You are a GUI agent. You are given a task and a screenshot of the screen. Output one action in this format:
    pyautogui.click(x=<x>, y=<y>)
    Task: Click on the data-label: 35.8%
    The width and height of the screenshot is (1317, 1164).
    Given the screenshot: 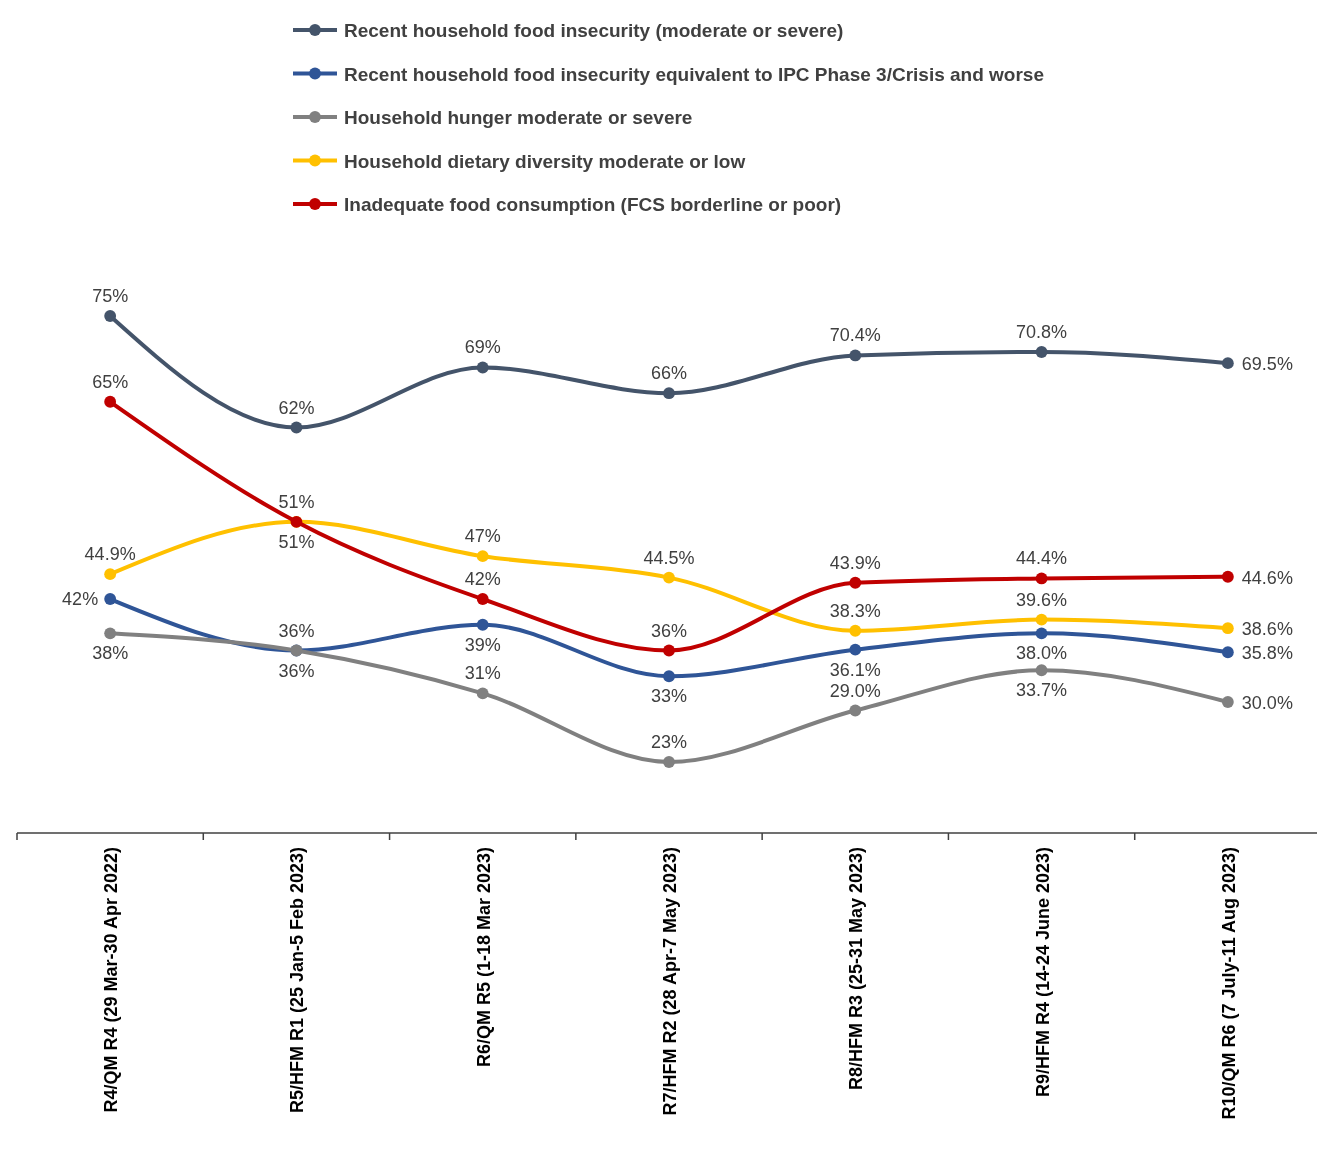 What is the action you would take?
    pyautogui.click(x=1267, y=653)
    